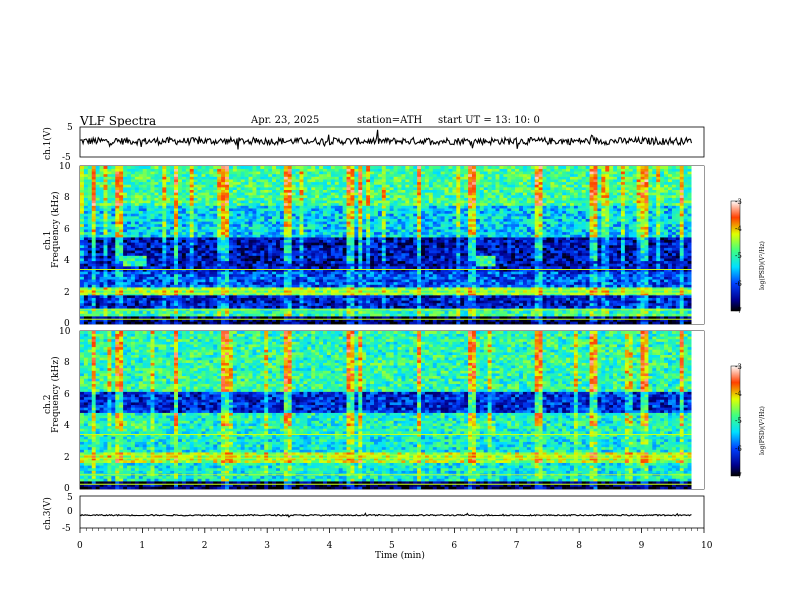 This screenshot has width=792, height=612. I want to click on ch1-spec-ytick-8: 8, so click(67, 198).